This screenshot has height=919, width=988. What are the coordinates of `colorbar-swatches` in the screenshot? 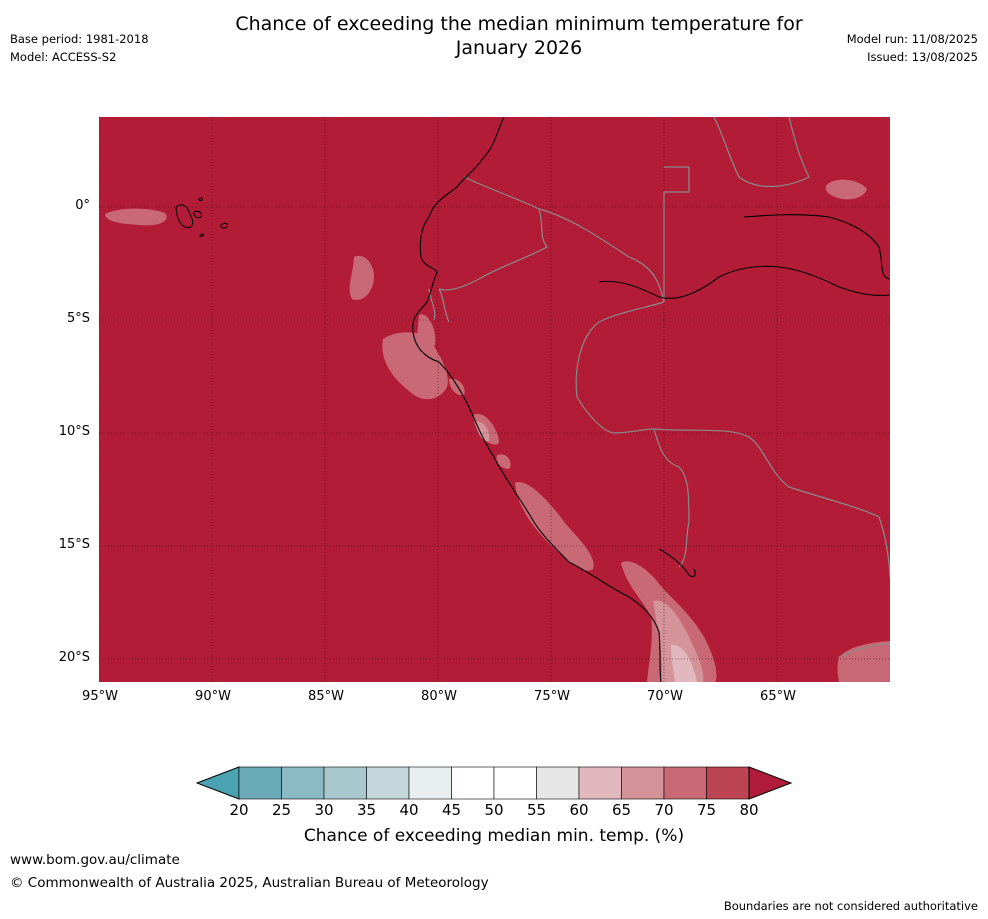 It's located at (494, 783).